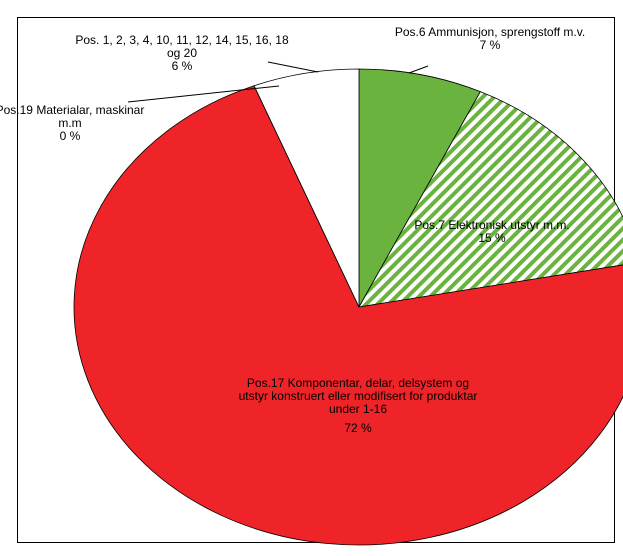  What do you see at coordinates (70, 136) in the screenshot?
I see `value-label: 0 %` at bounding box center [70, 136].